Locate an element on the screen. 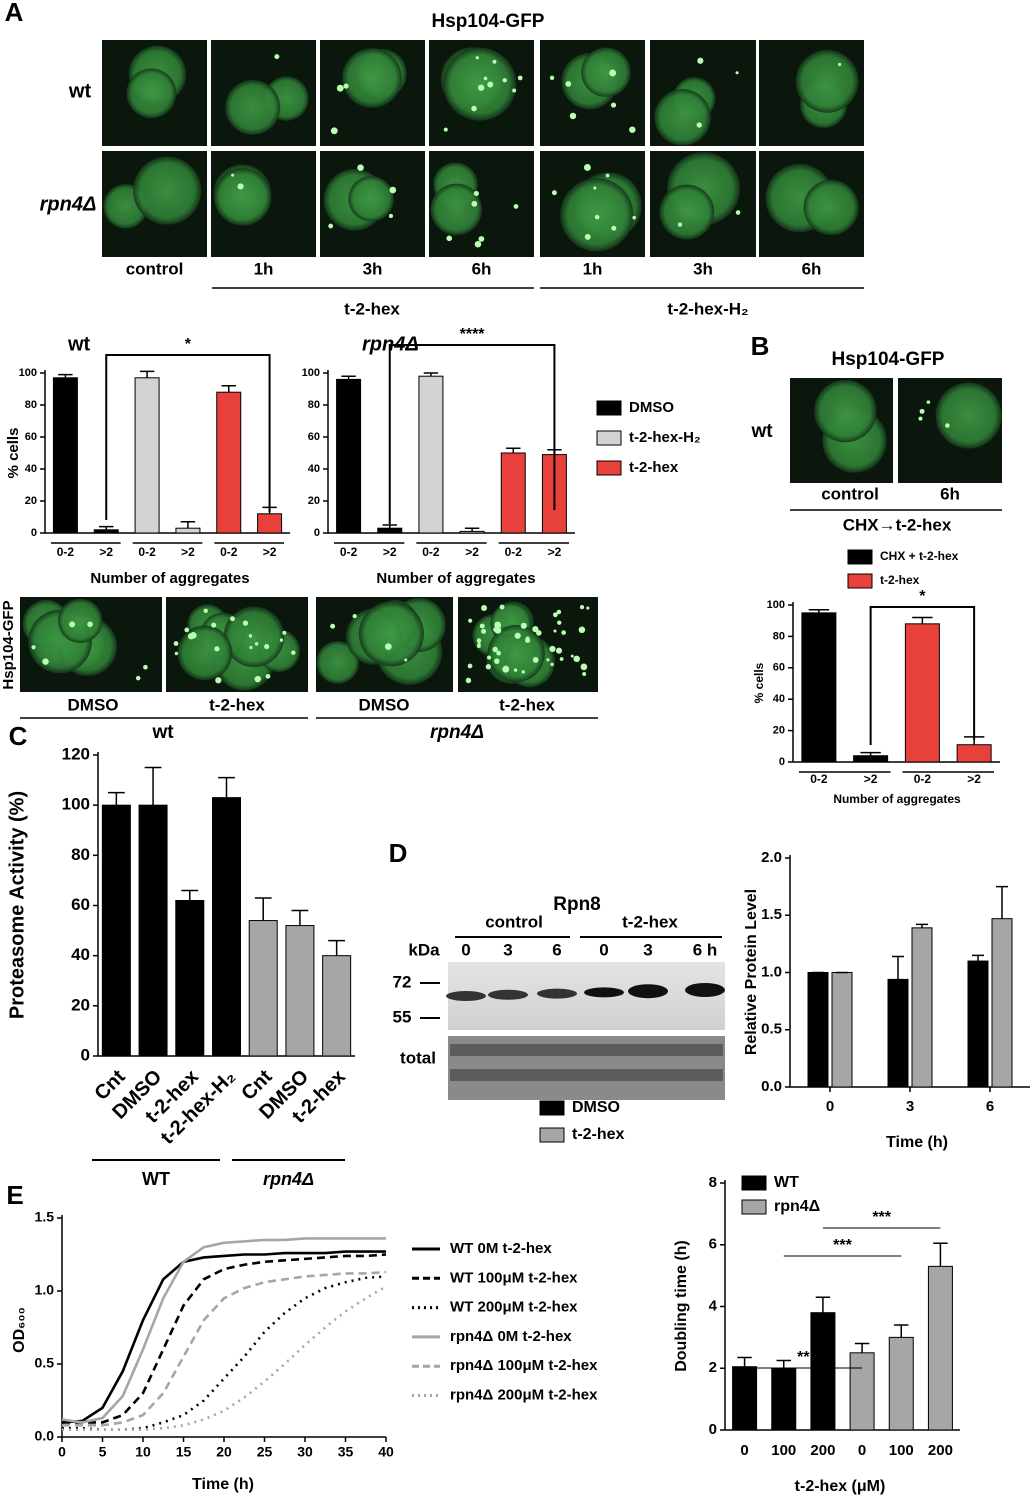 The height and width of the screenshot is (1500, 1034). legend-label: WT is located at coordinates (786, 1182).